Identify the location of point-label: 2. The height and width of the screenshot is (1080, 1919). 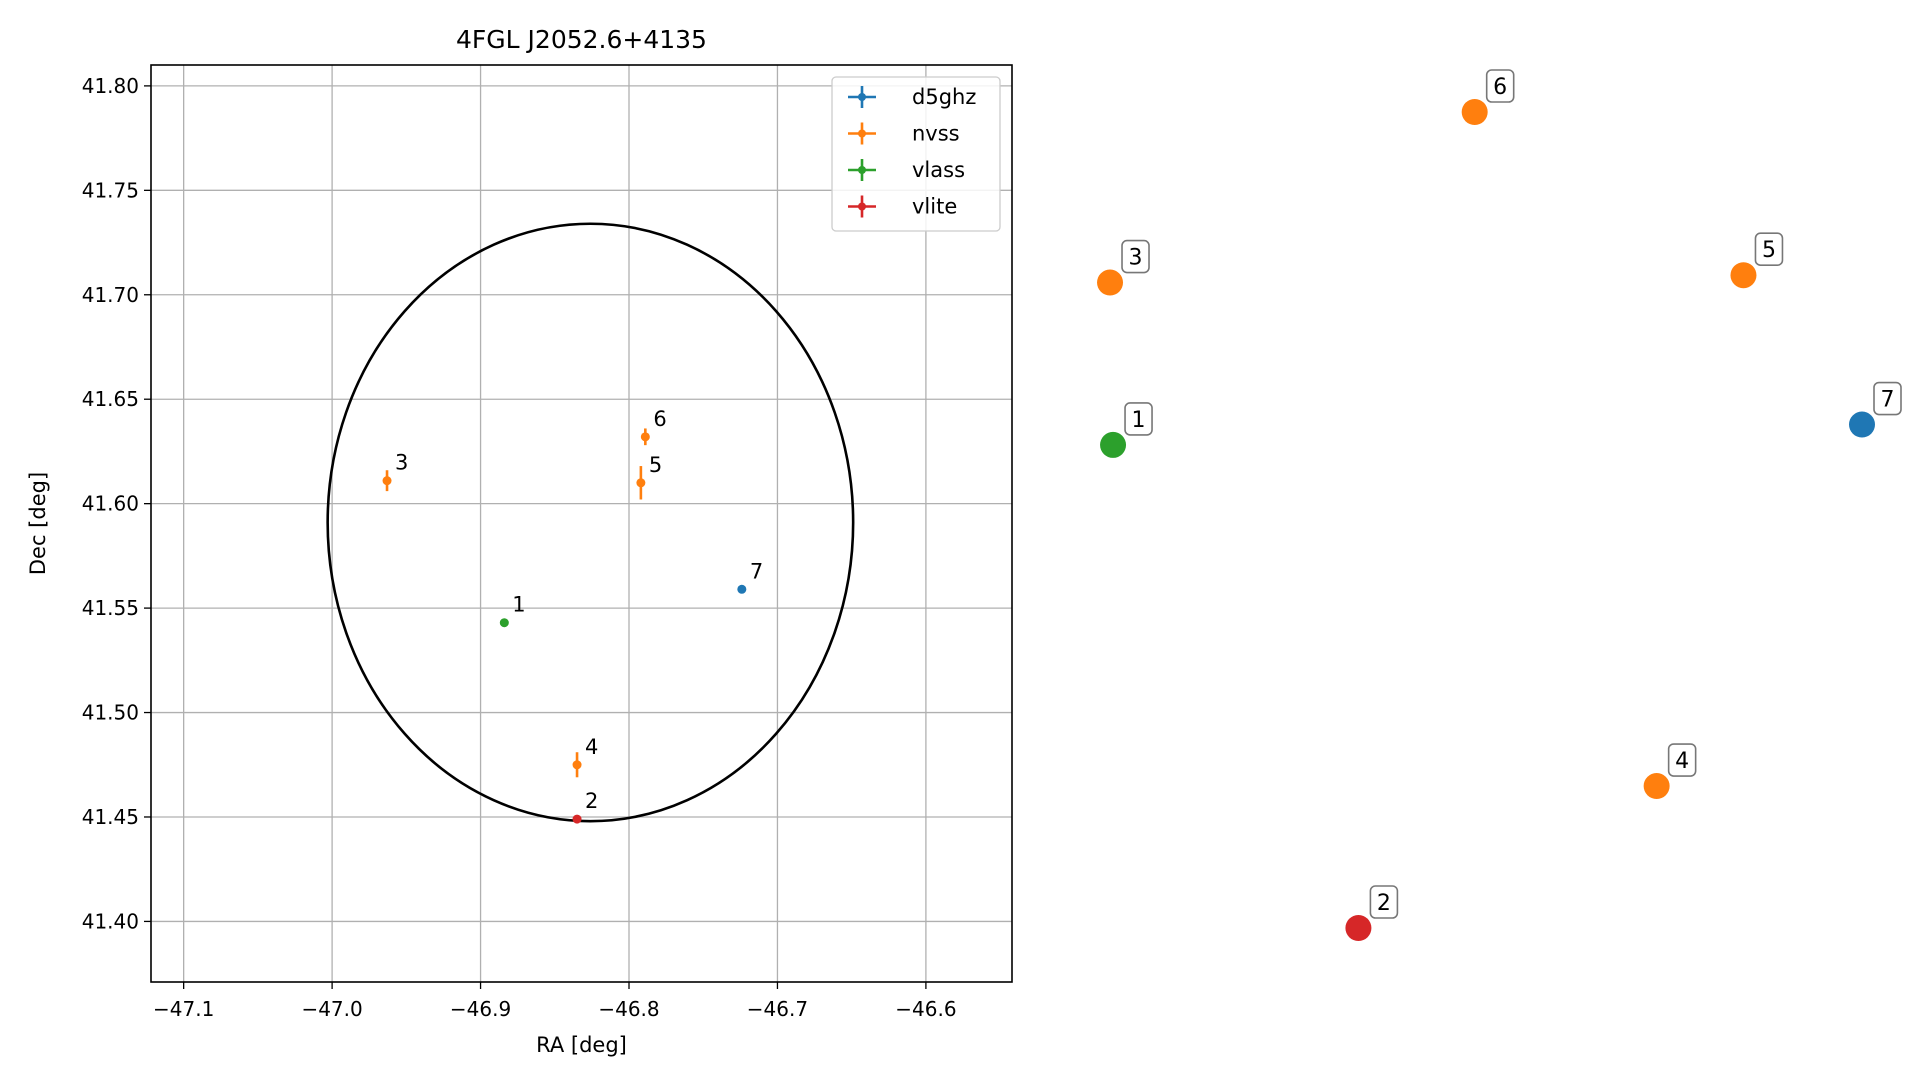
(591, 801).